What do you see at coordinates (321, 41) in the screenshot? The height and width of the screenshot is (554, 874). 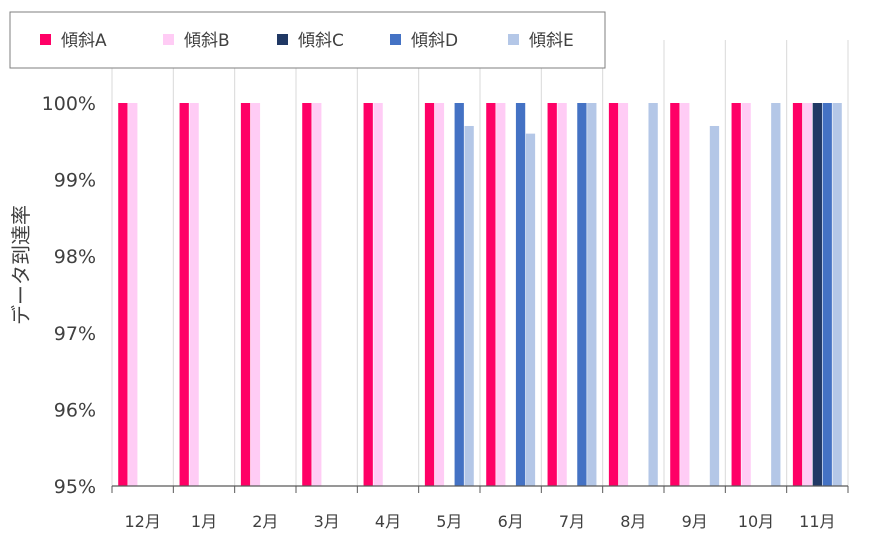 I see `legend-label: 傾斜C` at bounding box center [321, 41].